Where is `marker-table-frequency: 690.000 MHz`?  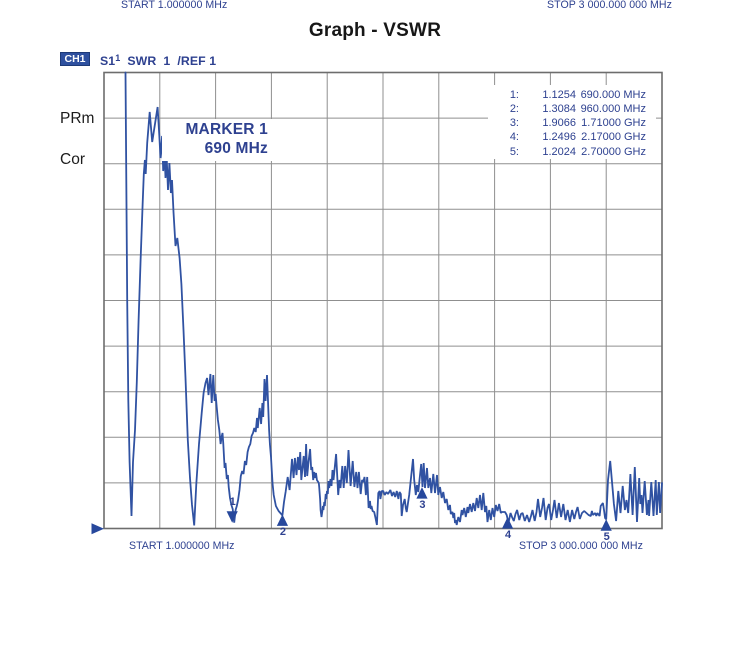
marker-table-frequency: 690.000 MHz is located at coordinates (613, 94).